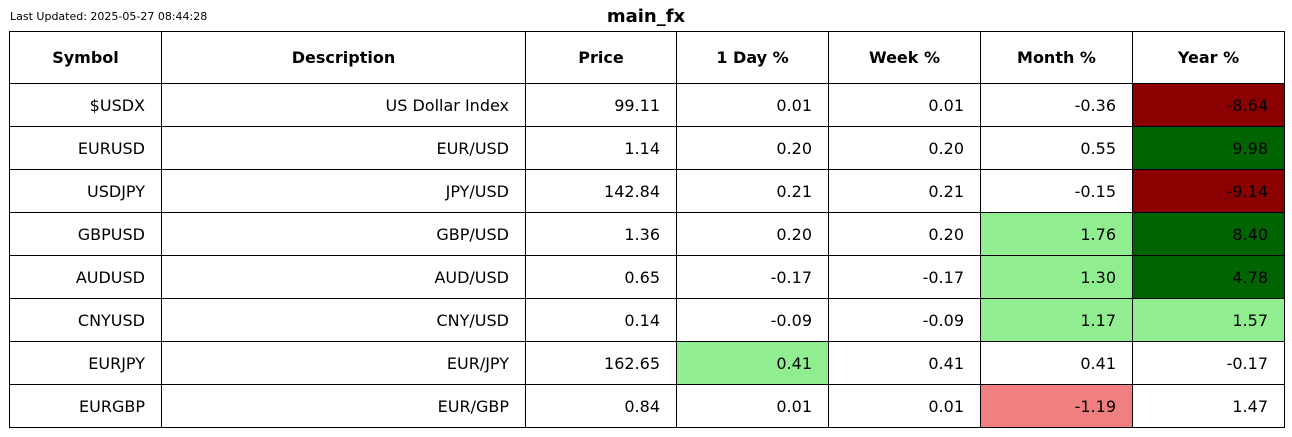 The width and height of the screenshot is (1292, 437). What do you see at coordinates (1208, 406) in the screenshot?
I see `table-cell: 1.47` at bounding box center [1208, 406].